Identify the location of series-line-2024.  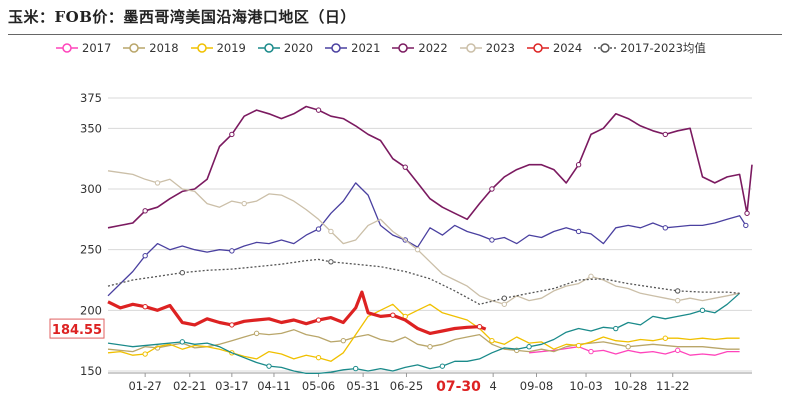
(297, 312).